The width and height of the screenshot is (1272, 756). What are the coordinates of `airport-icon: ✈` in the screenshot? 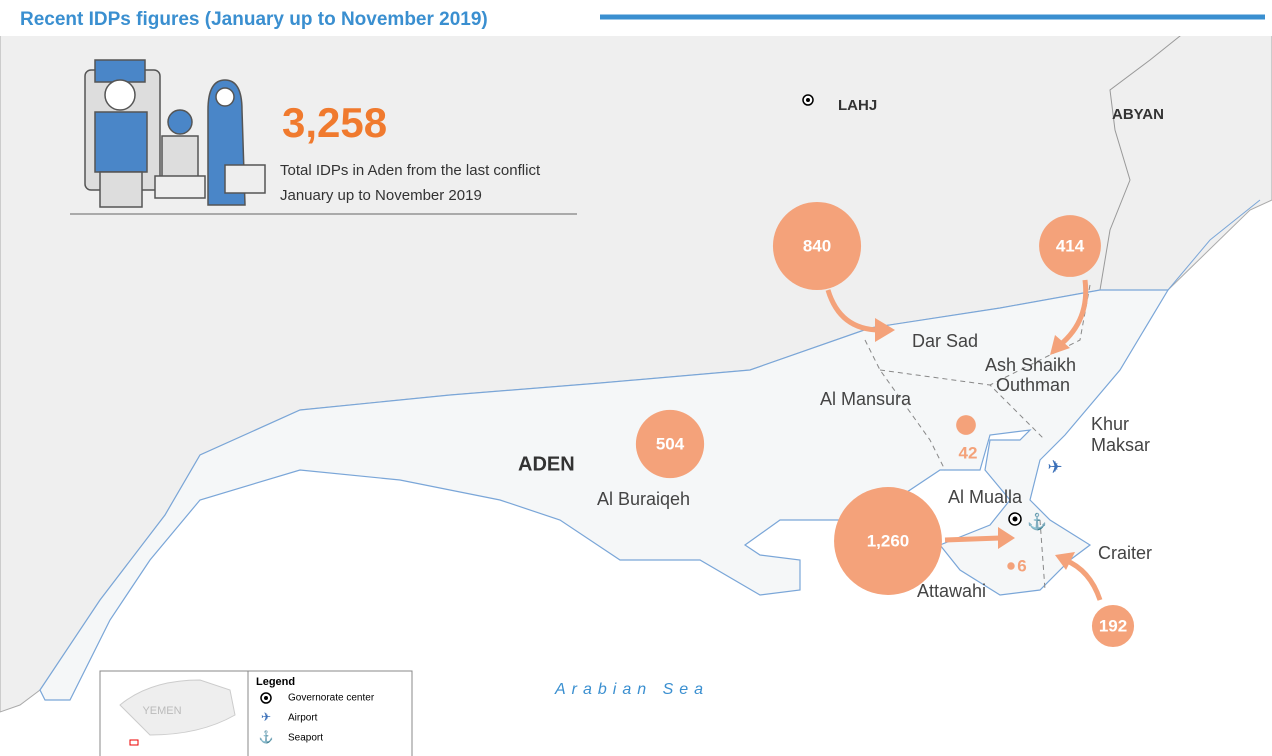 It's located at (1054, 467).